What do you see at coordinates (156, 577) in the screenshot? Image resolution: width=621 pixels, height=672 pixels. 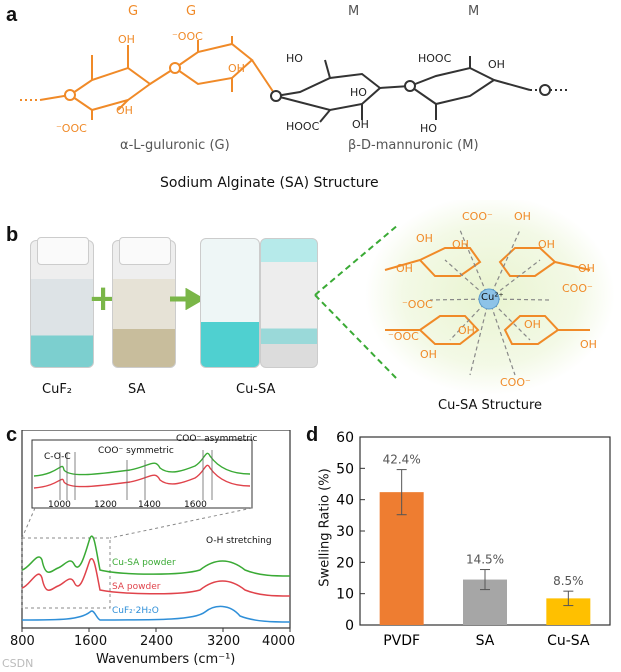 I see `curve-sa` at bounding box center [156, 577].